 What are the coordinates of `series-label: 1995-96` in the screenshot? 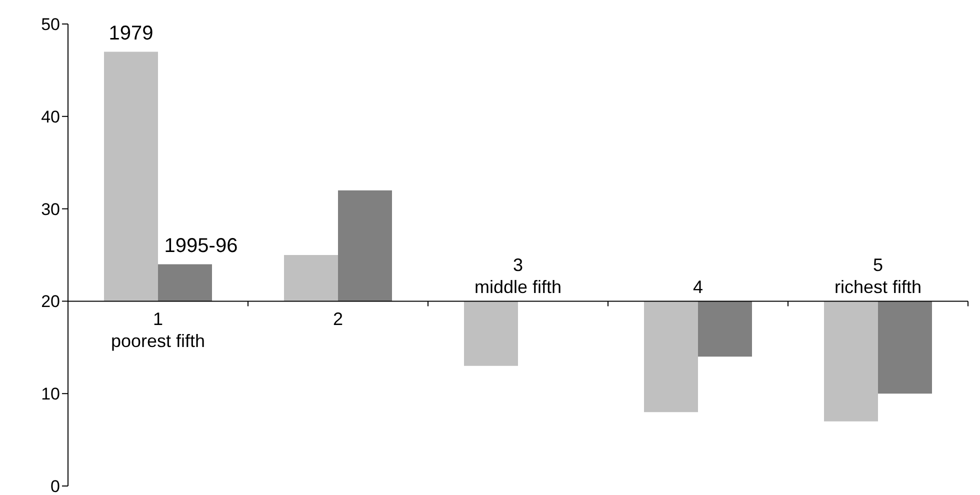 It's located at (201, 246).